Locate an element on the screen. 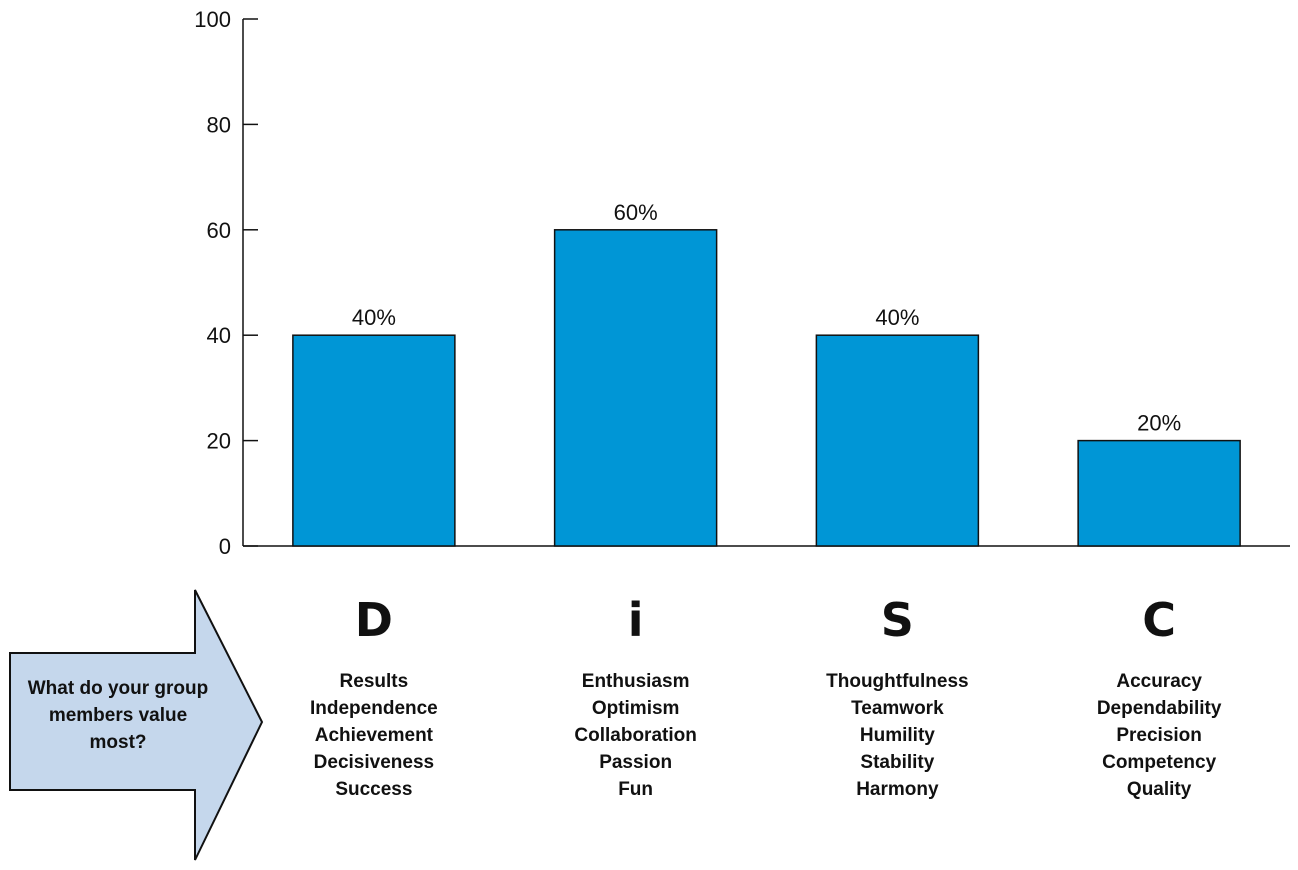  bar-C is located at coordinates (1159, 493).